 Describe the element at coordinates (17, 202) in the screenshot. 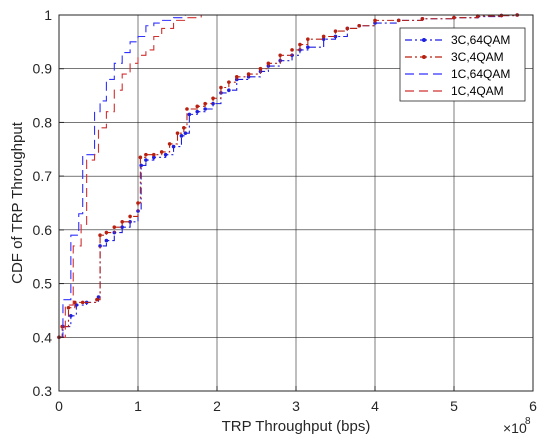

I see `y-axis-title: CDF of TRP Throughput` at that location.